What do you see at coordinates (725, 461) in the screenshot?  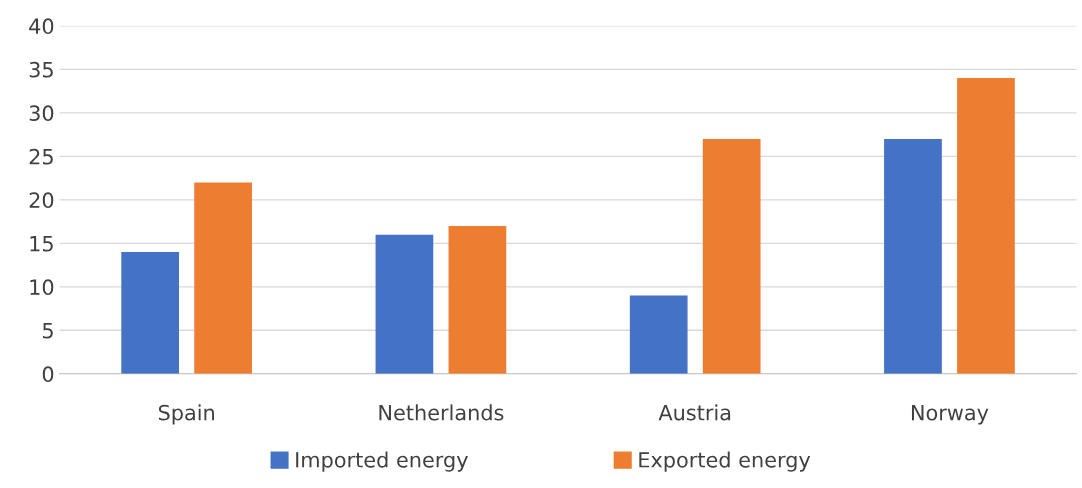 I see `legend-label: Exported energy` at bounding box center [725, 461].